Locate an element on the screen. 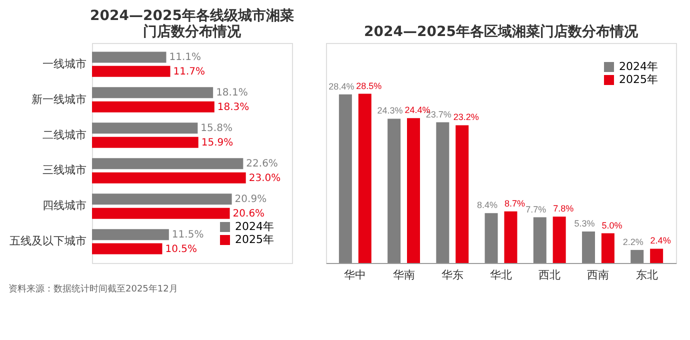 This screenshot has width=690, height=340. y-tick-label: 新一线城市 is located at coordinates (59, 99).